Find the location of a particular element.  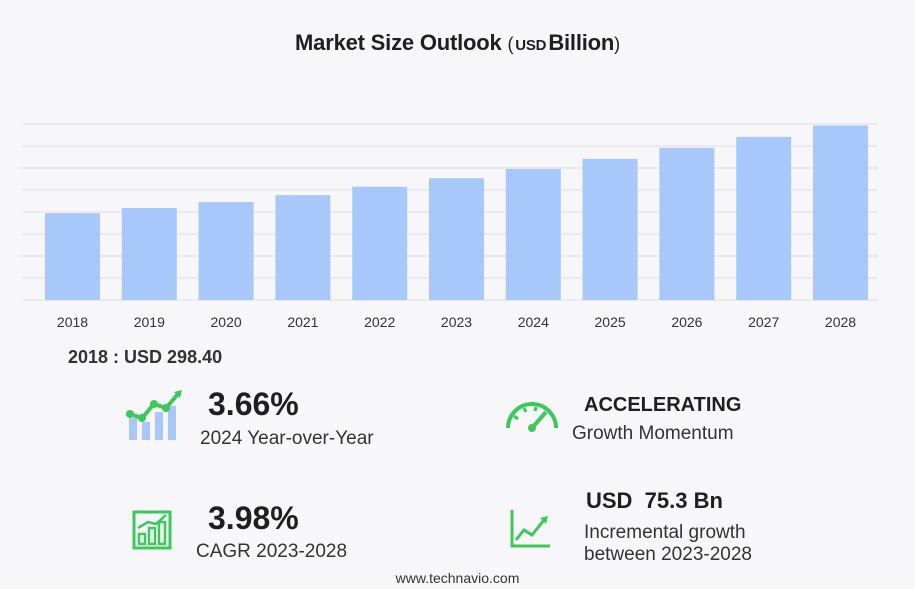

incremental-label-line2: between 2023-2028 is located at coordinates (668, 554).